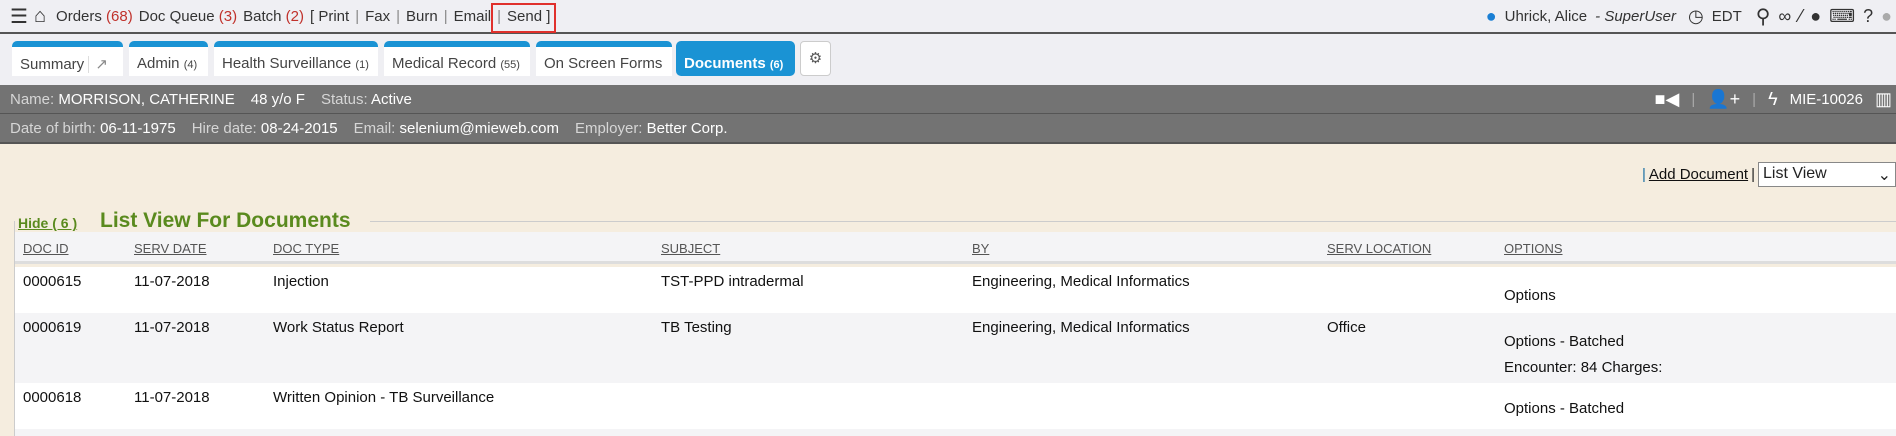  Describe the element at coordinates (228, 221) in the screenshot. I see `list-title: List View For Documents` at that location.